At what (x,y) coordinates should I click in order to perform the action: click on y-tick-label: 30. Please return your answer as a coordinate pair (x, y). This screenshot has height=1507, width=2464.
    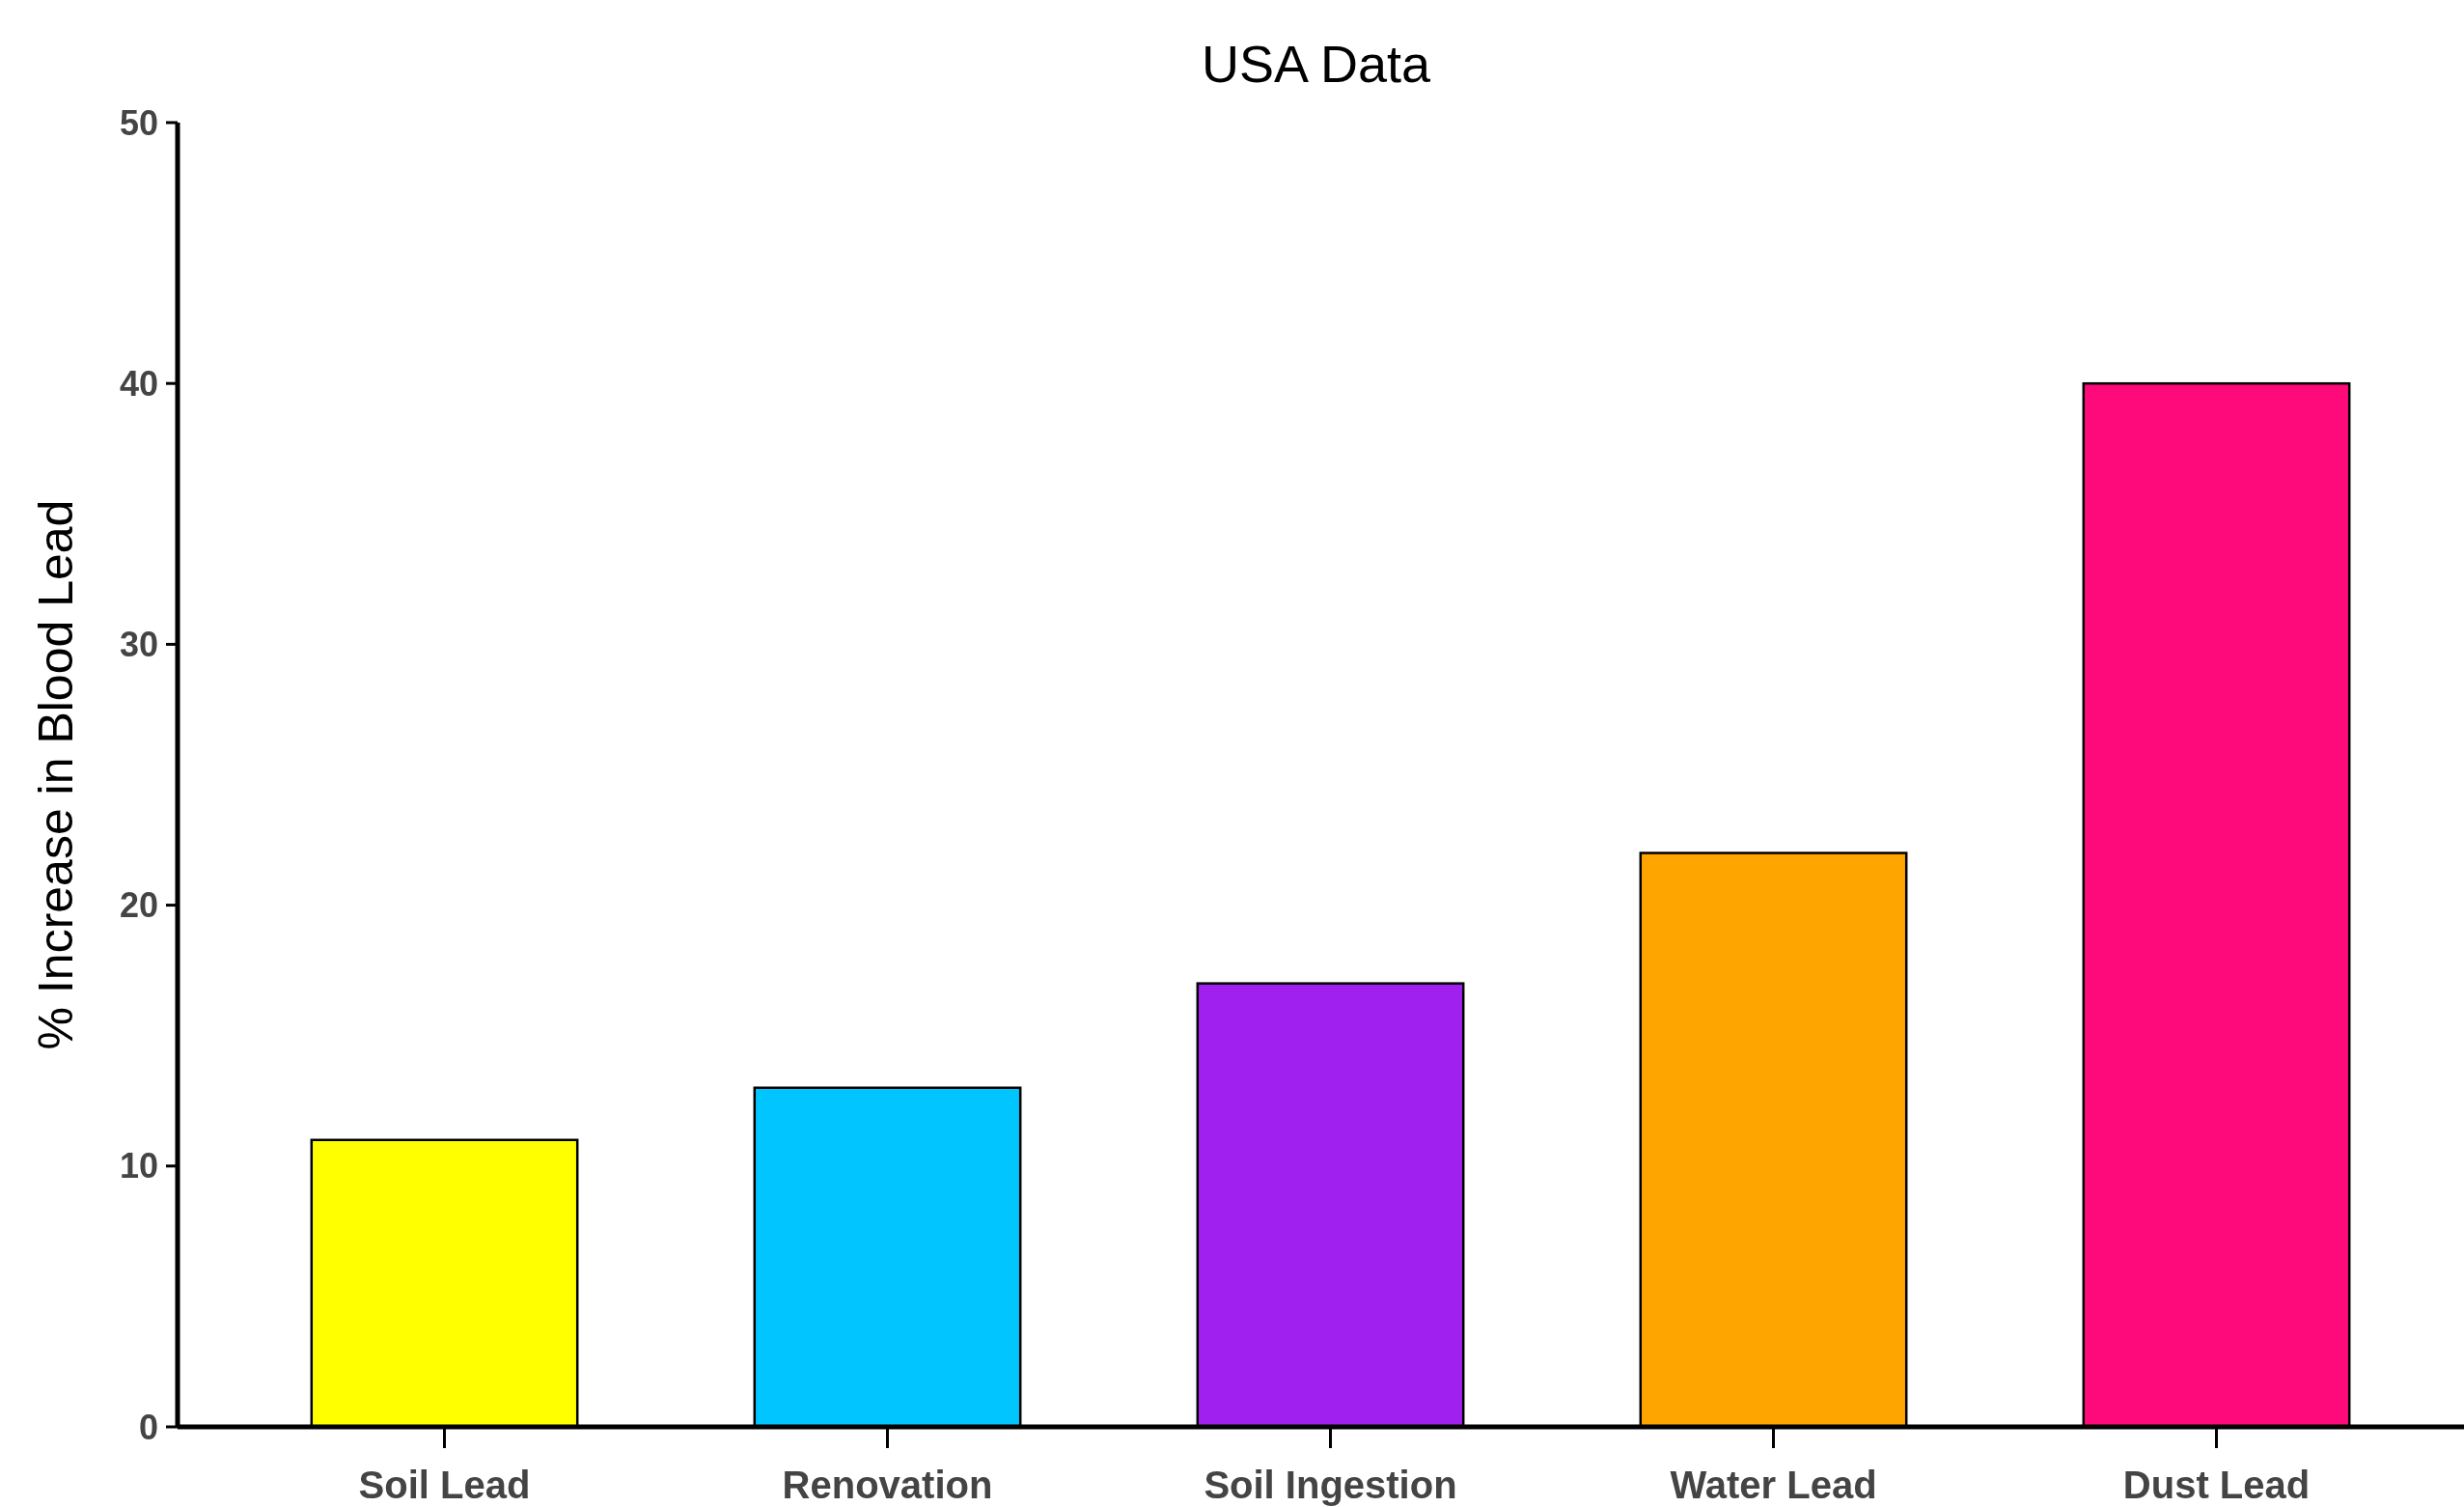
    Looking at the image, I should click on (138, 644).